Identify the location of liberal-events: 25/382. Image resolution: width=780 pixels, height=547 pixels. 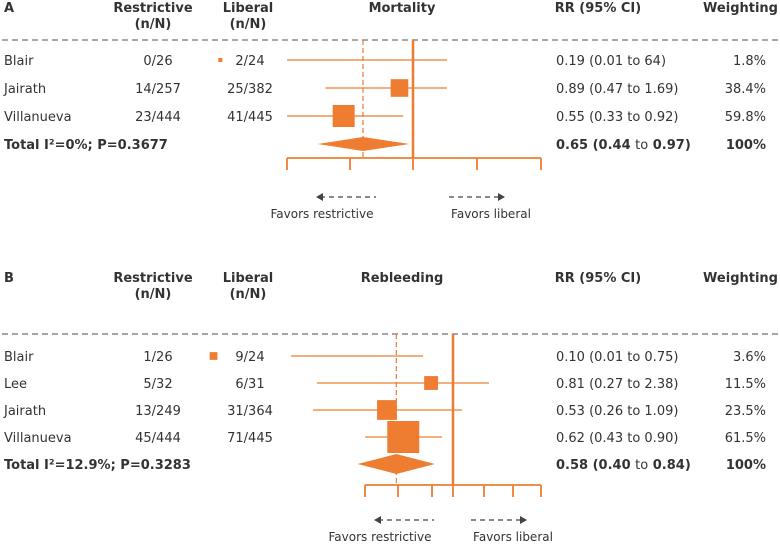
(250, 89).